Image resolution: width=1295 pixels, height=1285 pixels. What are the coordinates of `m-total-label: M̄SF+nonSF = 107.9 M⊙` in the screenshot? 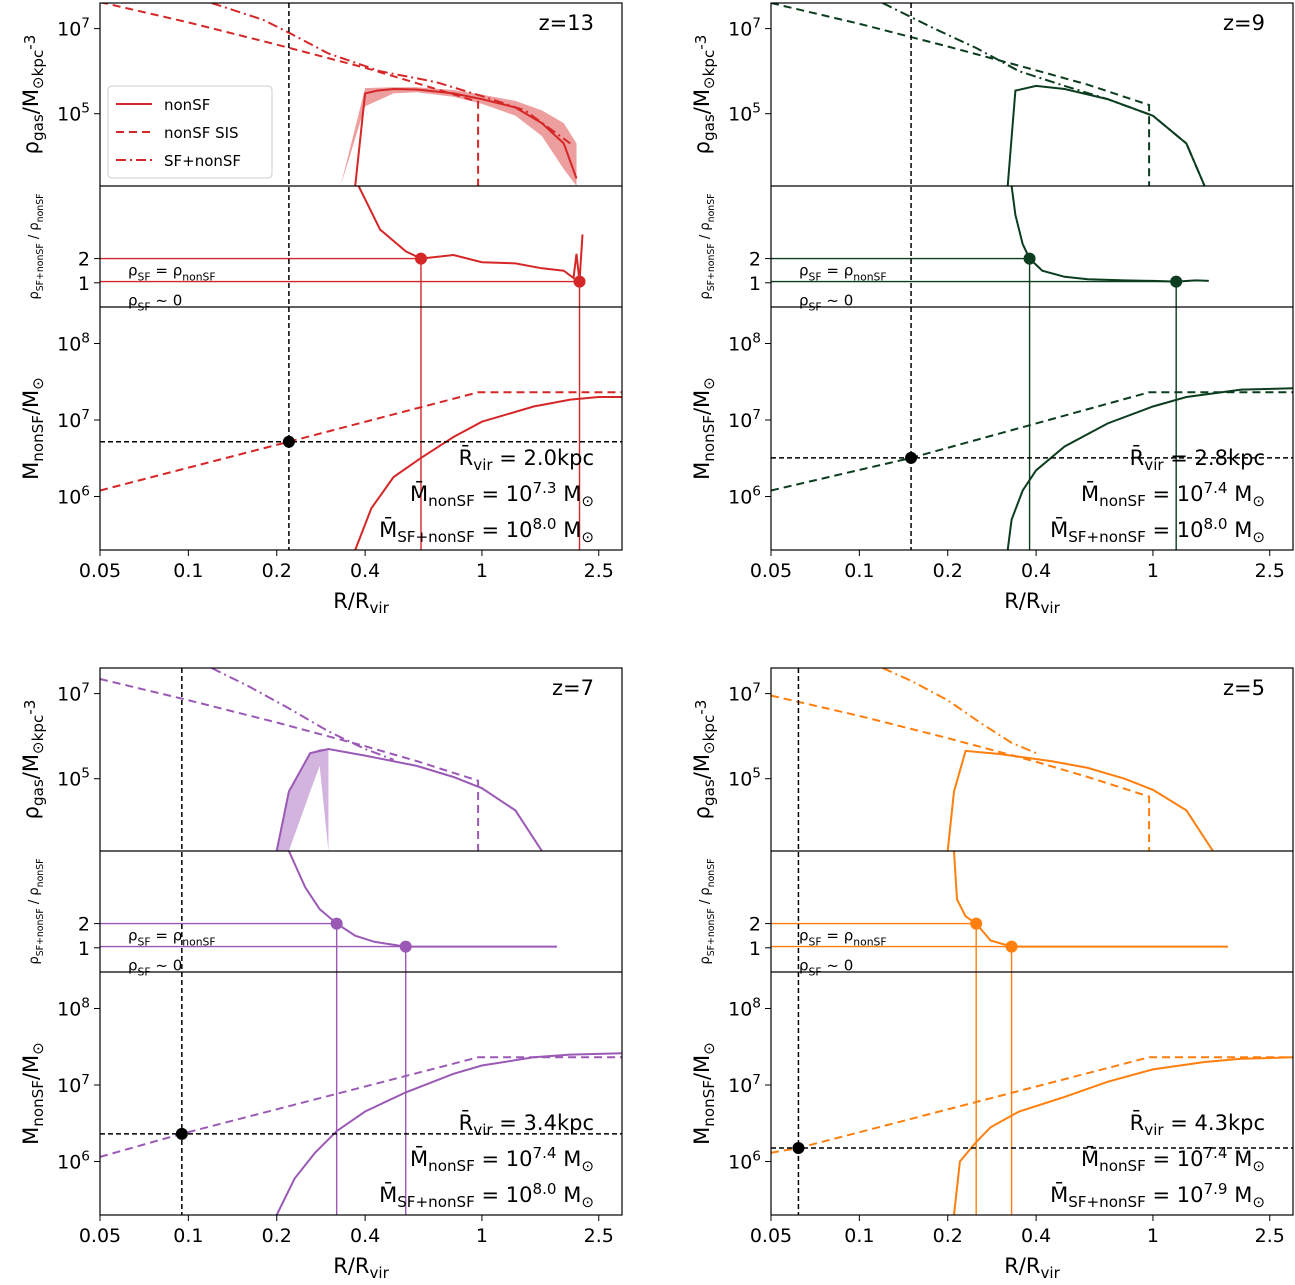 It's located at (1157, 1195).